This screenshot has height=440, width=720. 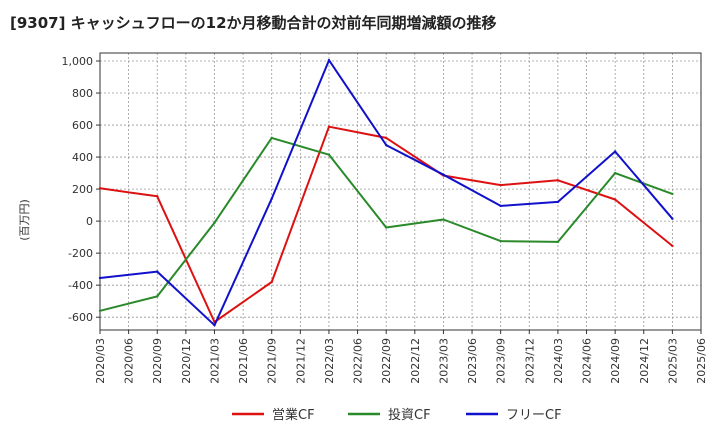 I want to click on x-tick-label: 2021/06, so click(x=243, y=361).